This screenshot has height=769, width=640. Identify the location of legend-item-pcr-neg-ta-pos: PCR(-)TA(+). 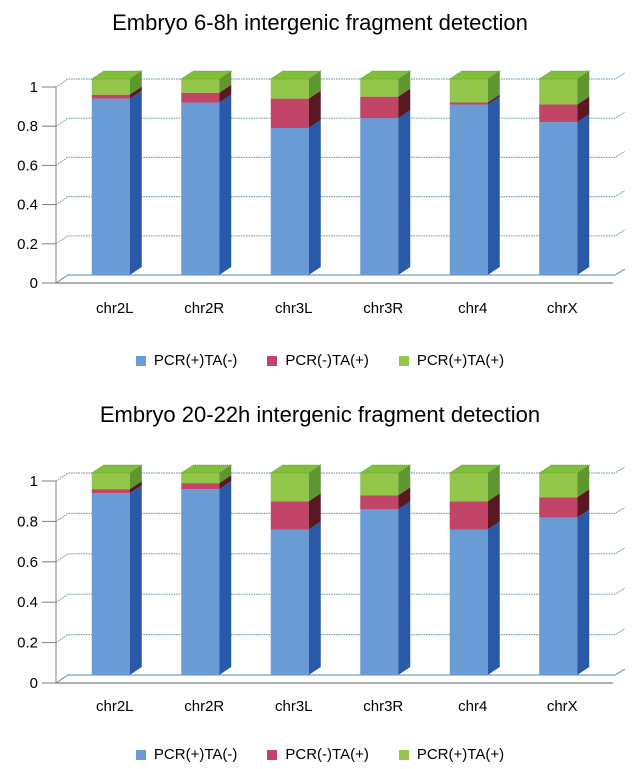
(318, 754).